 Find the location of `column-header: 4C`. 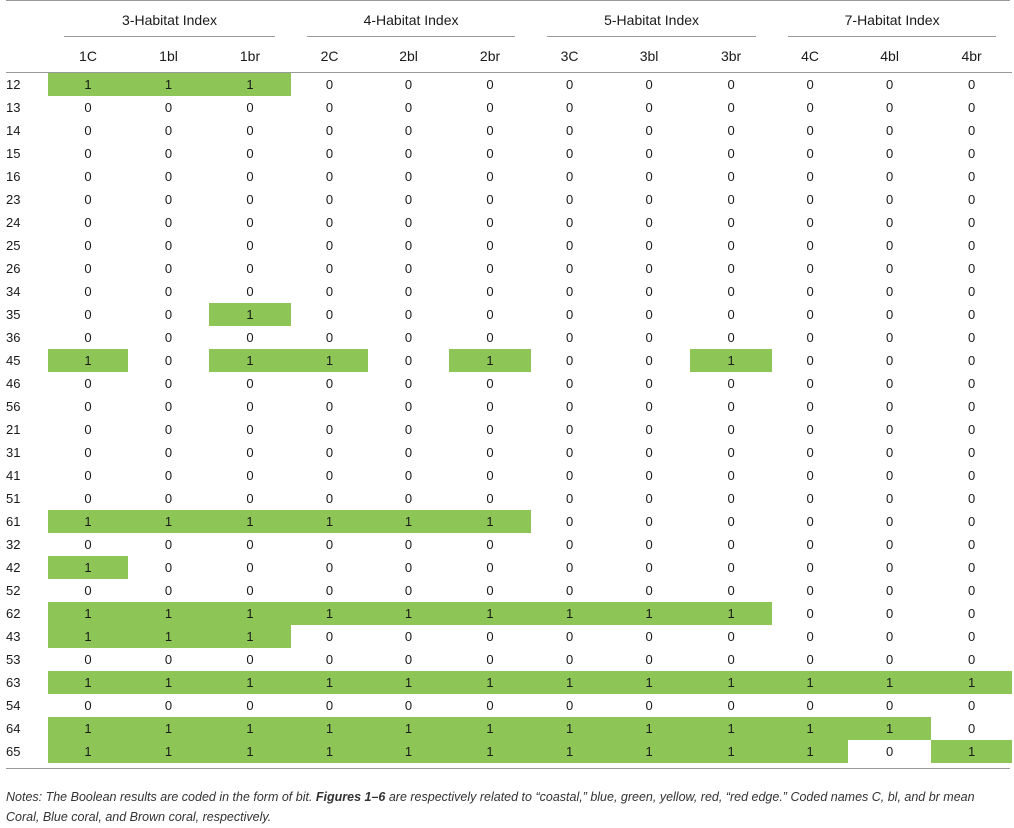

column-header: 4C is located at coordinates (810, 56).